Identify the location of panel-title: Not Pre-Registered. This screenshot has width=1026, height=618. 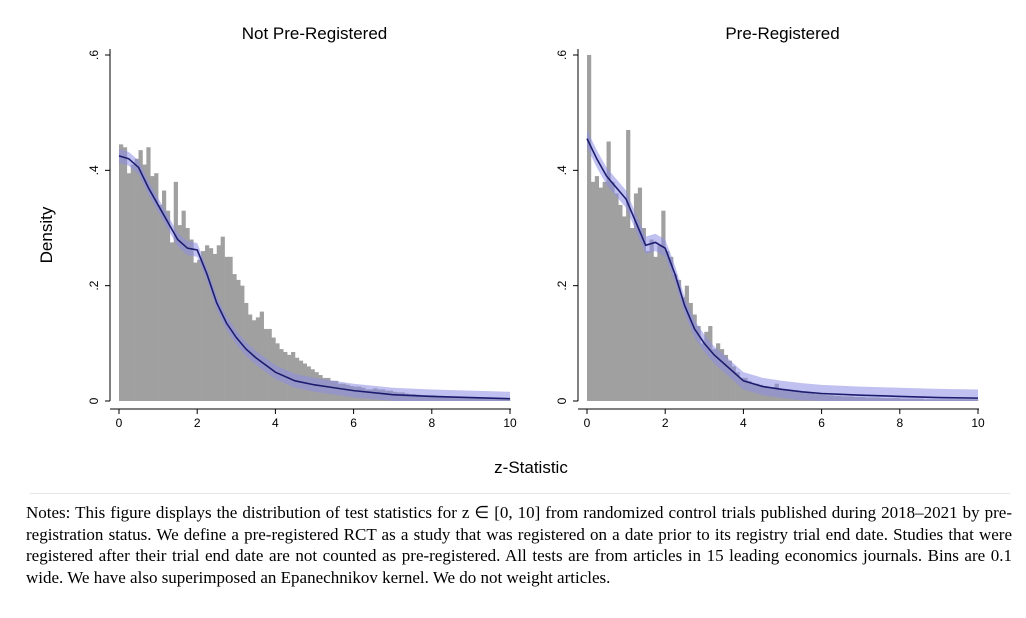
(315, 33).